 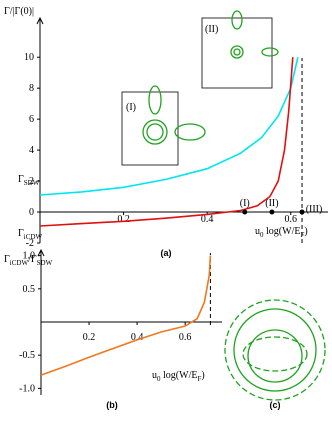 I want to click on y-tick-label: 4, so click(x=31, y=150).